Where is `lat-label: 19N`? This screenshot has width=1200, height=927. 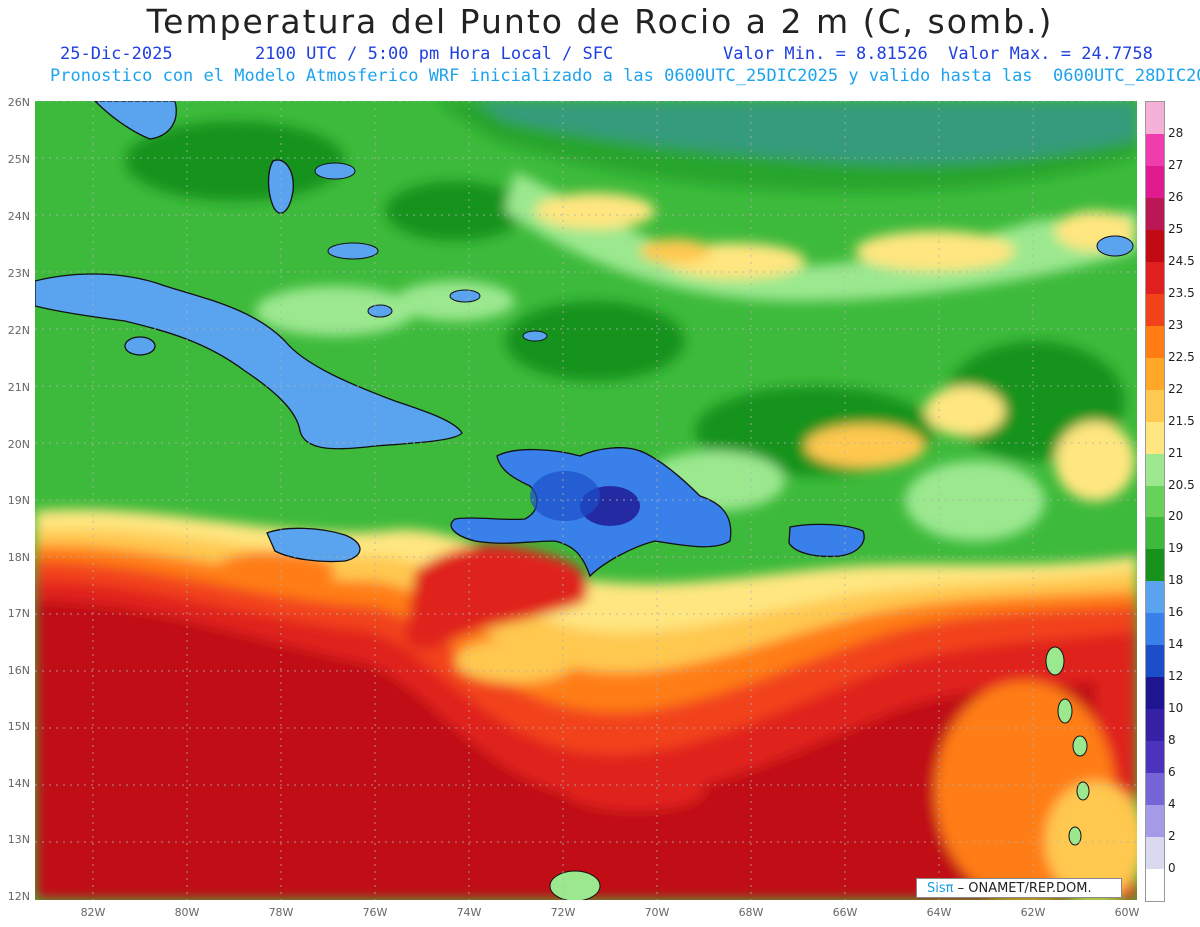
lat-label: 19N is located at coordinates (18, 500).